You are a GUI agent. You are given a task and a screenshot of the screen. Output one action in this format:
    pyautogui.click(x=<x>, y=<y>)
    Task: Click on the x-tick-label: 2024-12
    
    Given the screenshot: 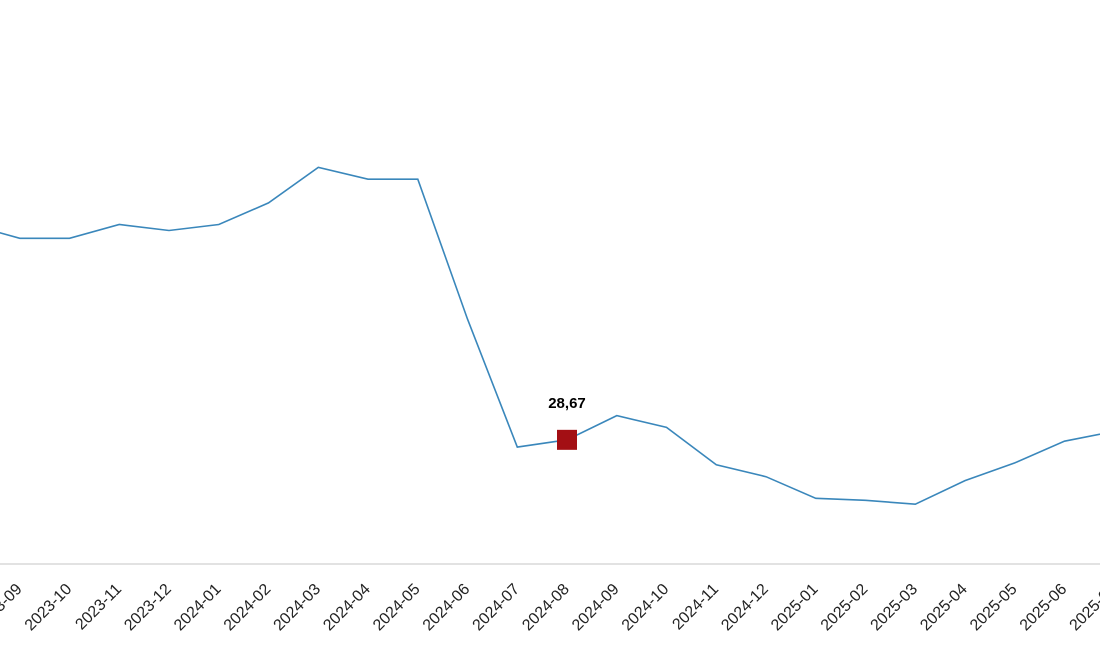 What is the action you would take?
    pyautogui.click(x=745, y=608)
    